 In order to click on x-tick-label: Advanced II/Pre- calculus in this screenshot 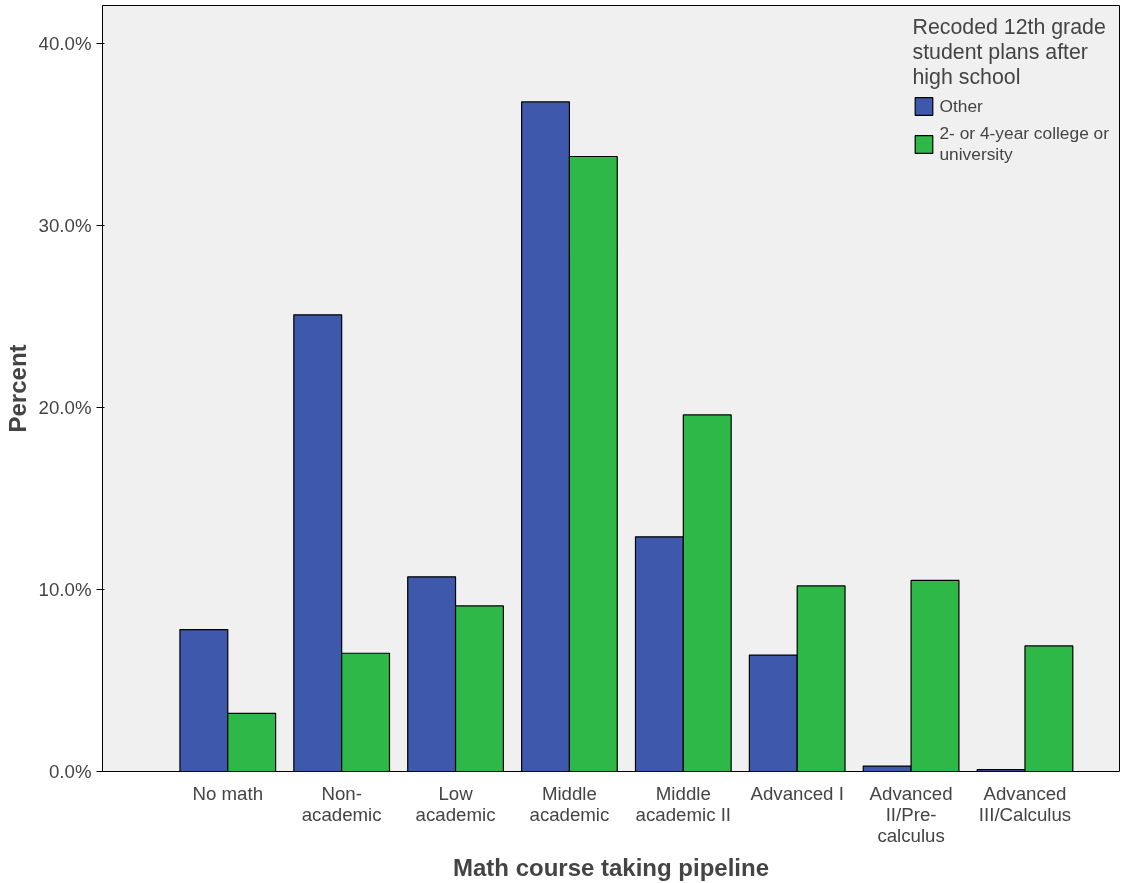, I will do `click(911, 814)`.